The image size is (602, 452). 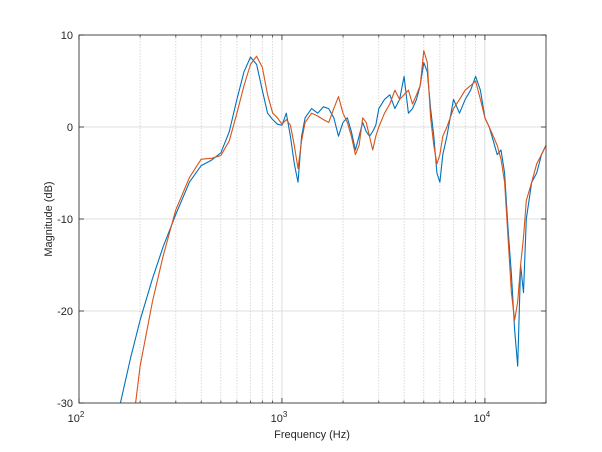 I want to click on x-axis-label: Frequency (Hz), so click(x=312, y=435).